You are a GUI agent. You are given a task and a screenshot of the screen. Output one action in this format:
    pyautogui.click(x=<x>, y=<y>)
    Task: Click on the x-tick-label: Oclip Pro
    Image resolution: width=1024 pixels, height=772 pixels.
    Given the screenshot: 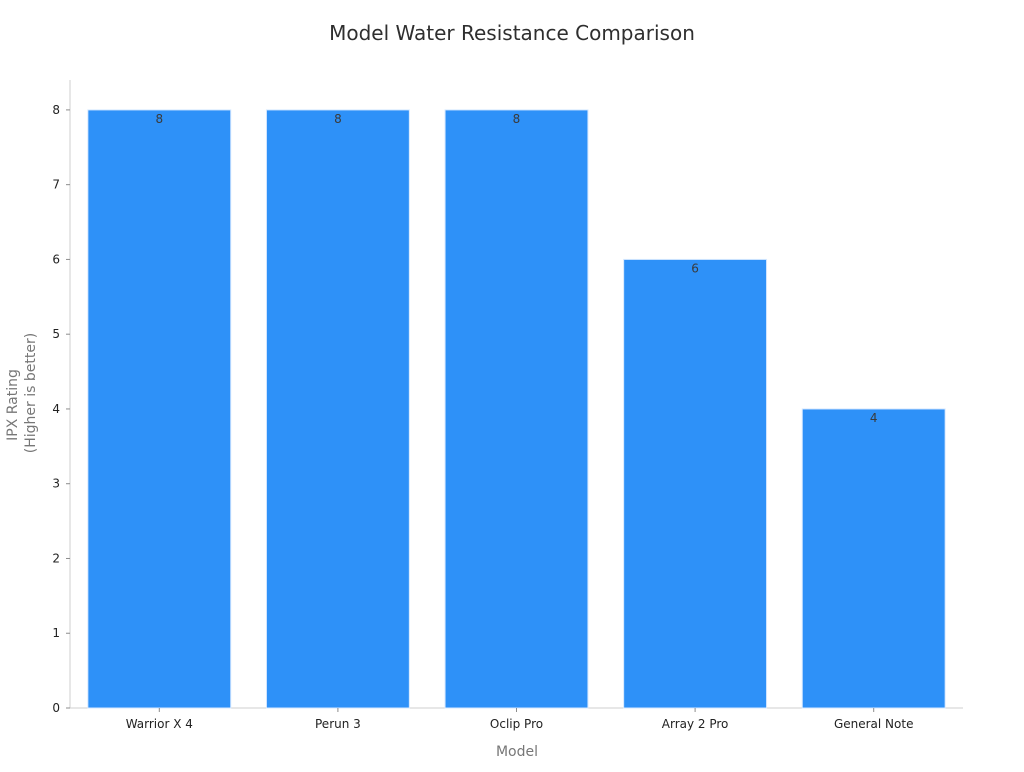 What is the action you would take?
    pyautogui.click(x=516, y=724)
    